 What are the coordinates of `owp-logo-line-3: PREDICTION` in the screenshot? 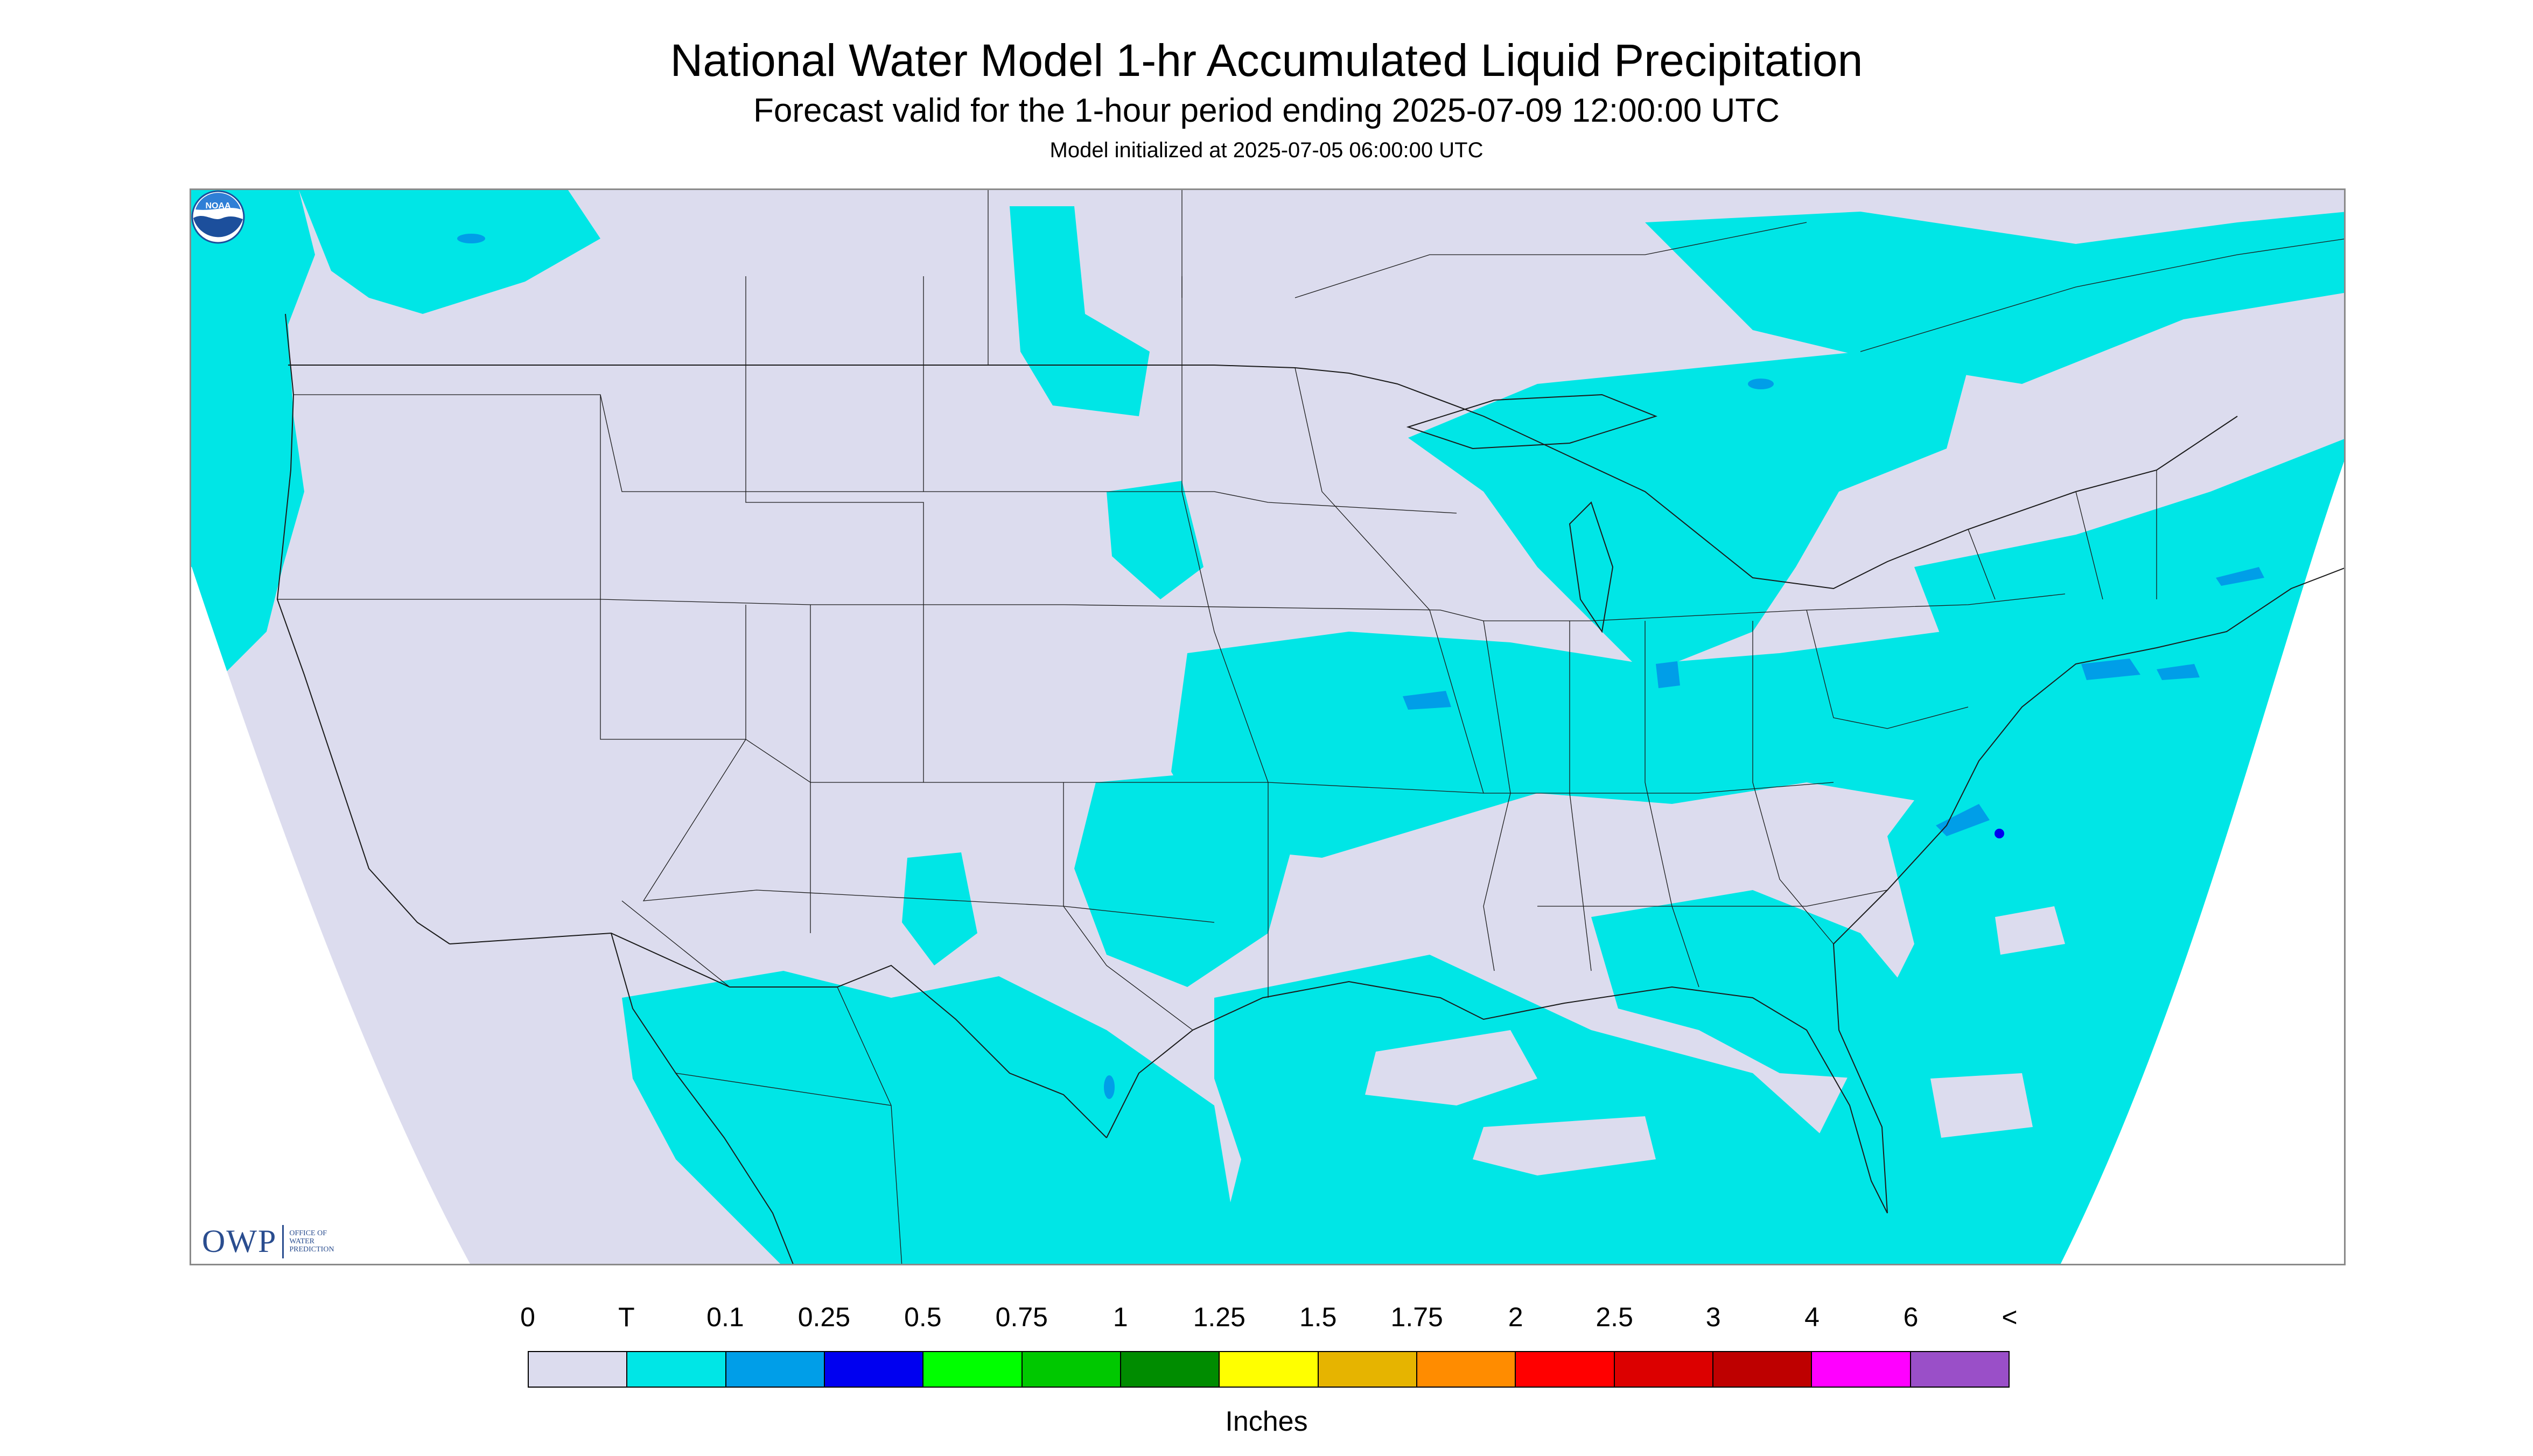 It's located at (312, 1249).